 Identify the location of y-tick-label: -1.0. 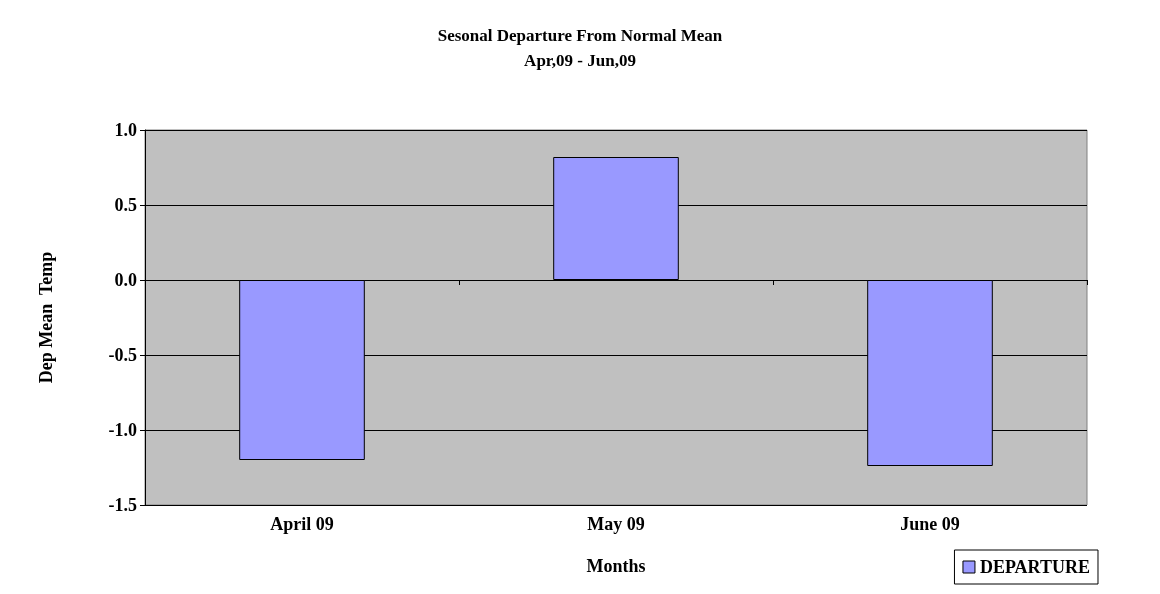
(122, 430).